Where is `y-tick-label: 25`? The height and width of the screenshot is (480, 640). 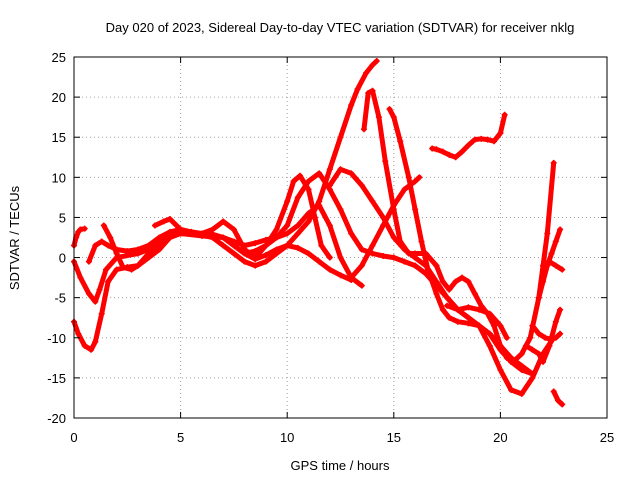 y-tick-label: 25 is located at coordinates (59, 57).